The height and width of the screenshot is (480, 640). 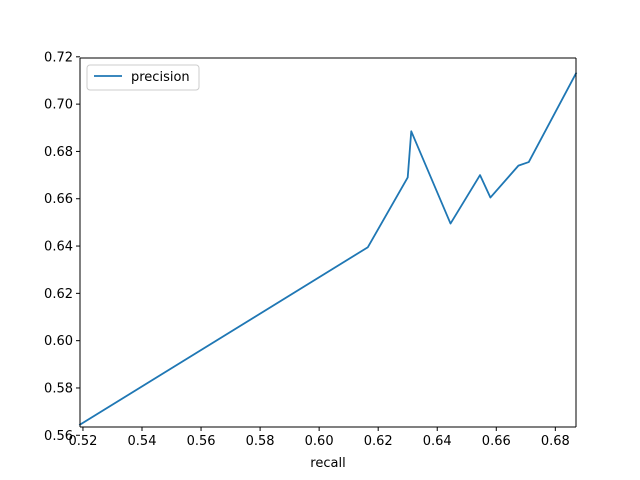 What do you see at coordinates (437, 441) in the screenshot?
I see `x-tick-label: 0.64` at bounding box center [437, 441].